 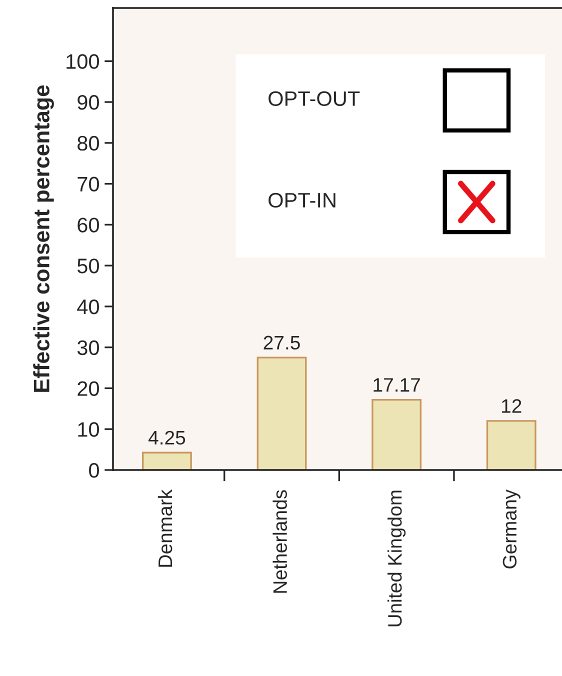 I want to click on data-label: 17.17, so click(x=397, y=385).